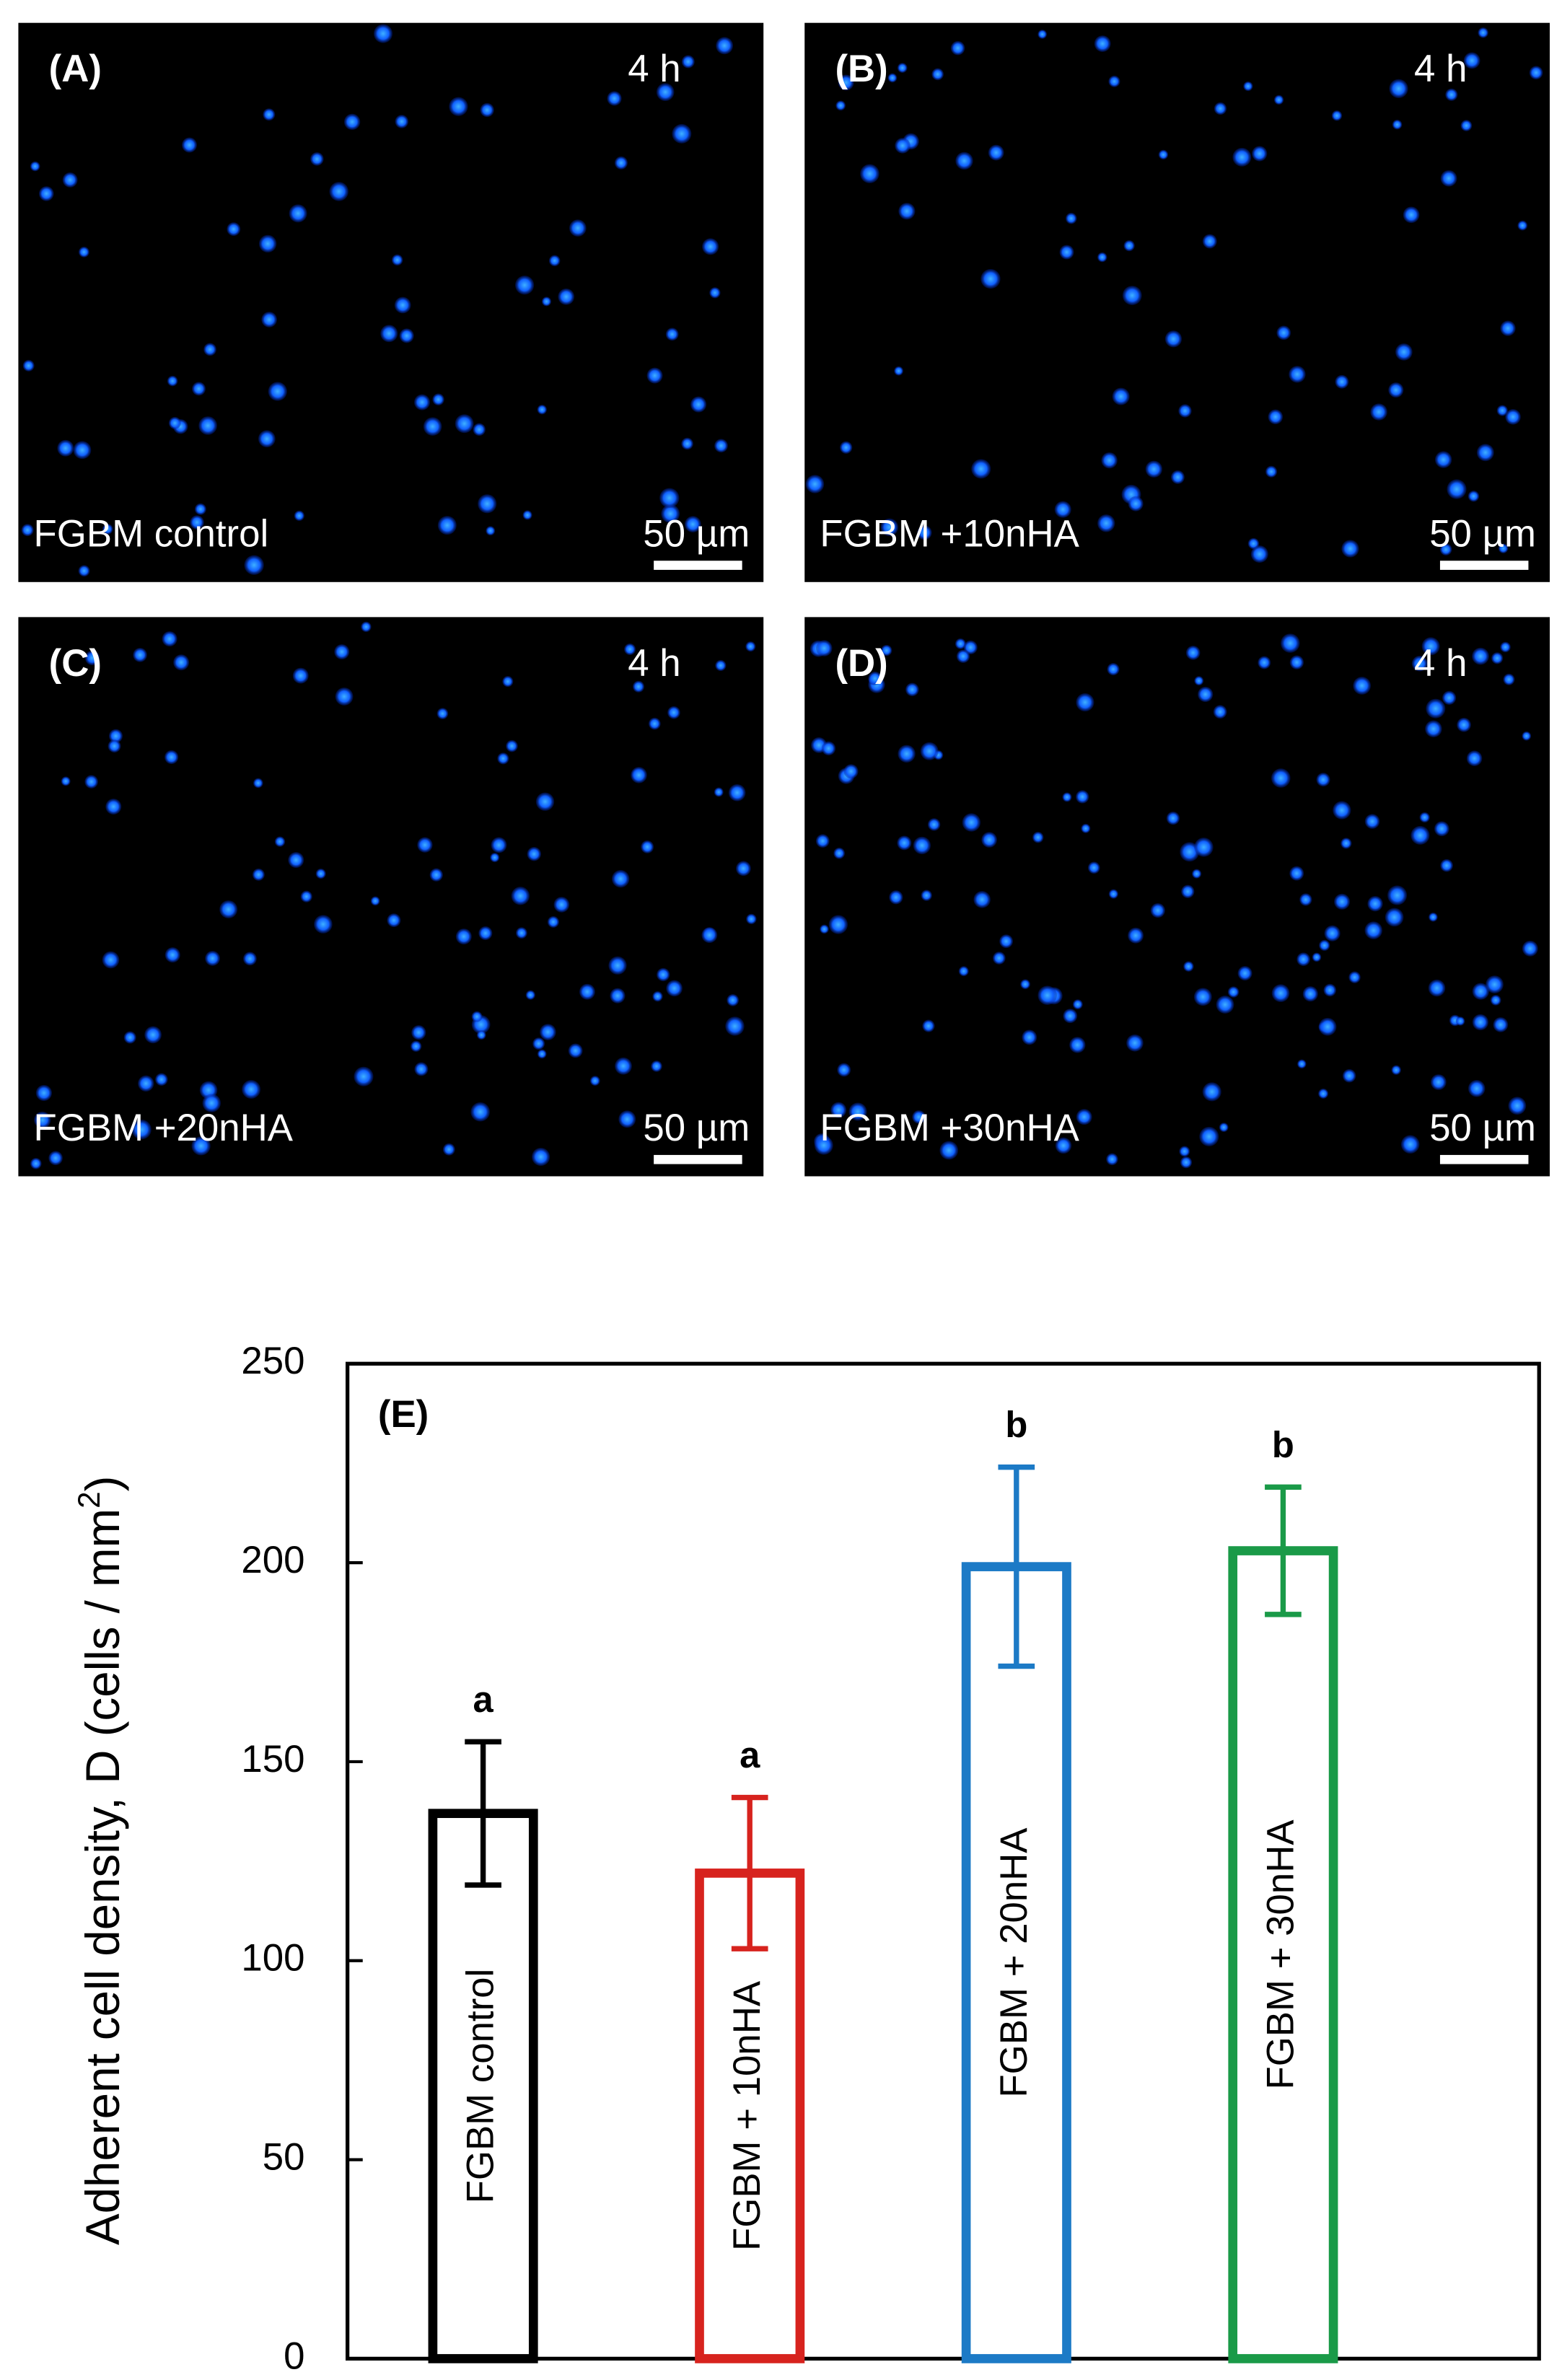 The height and width of the screenshot is (2380, 1562). I want to click on time-label: 4 h, so click(1441, 69).